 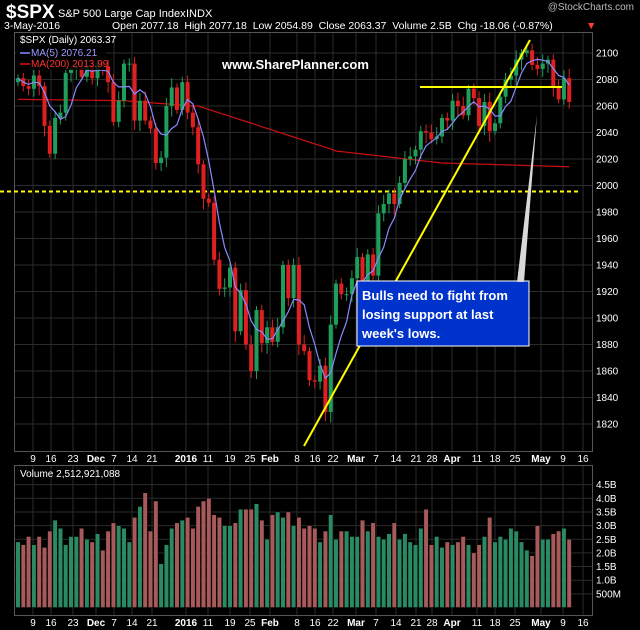 I want to click on symbol: $SPX, so click(x=30, y=12).